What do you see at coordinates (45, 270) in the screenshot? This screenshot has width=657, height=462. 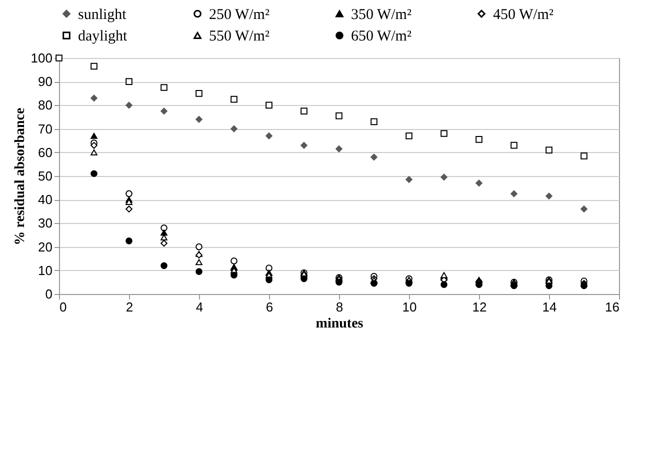 I see `y-tick-label: 10` at bounding box center [45, 270].